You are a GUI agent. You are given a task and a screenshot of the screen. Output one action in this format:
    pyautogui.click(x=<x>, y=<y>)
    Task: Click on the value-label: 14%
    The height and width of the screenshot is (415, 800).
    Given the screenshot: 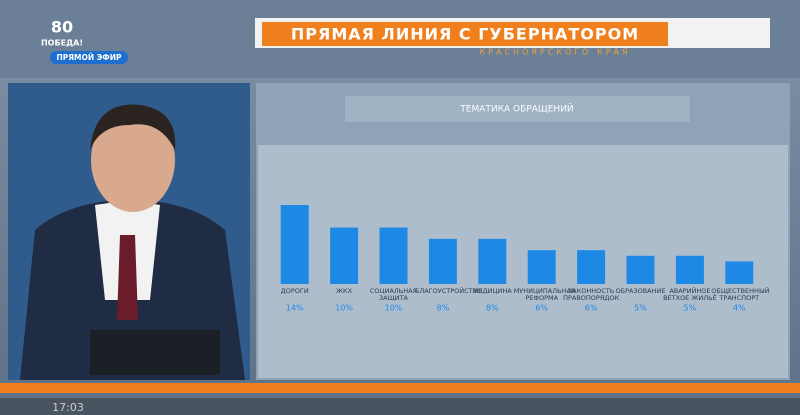 What is the action you would take?
    pyautogui.click(x=295, y=308)
    